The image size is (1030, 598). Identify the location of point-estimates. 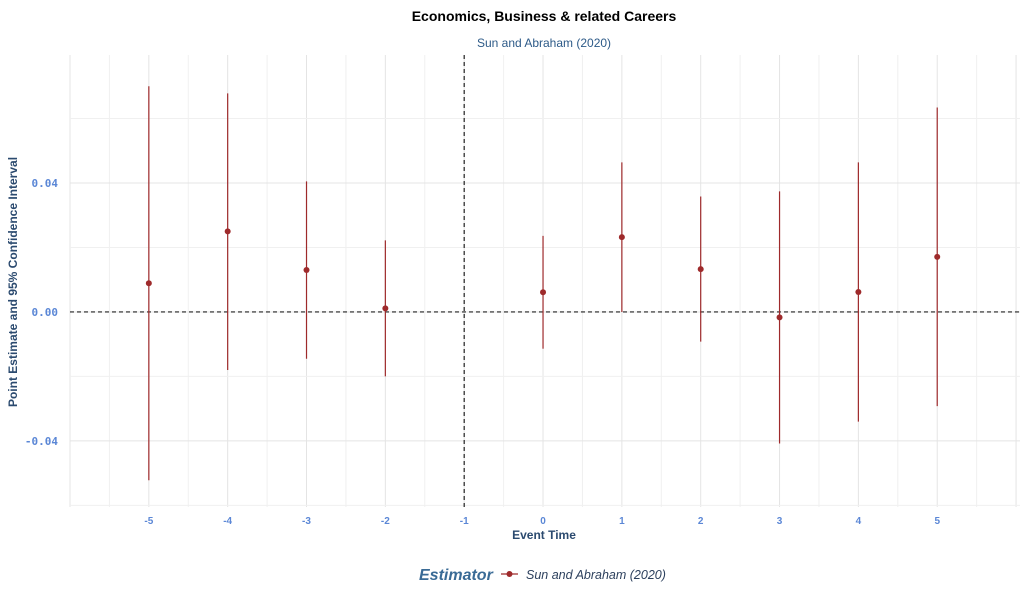
(543, 274).